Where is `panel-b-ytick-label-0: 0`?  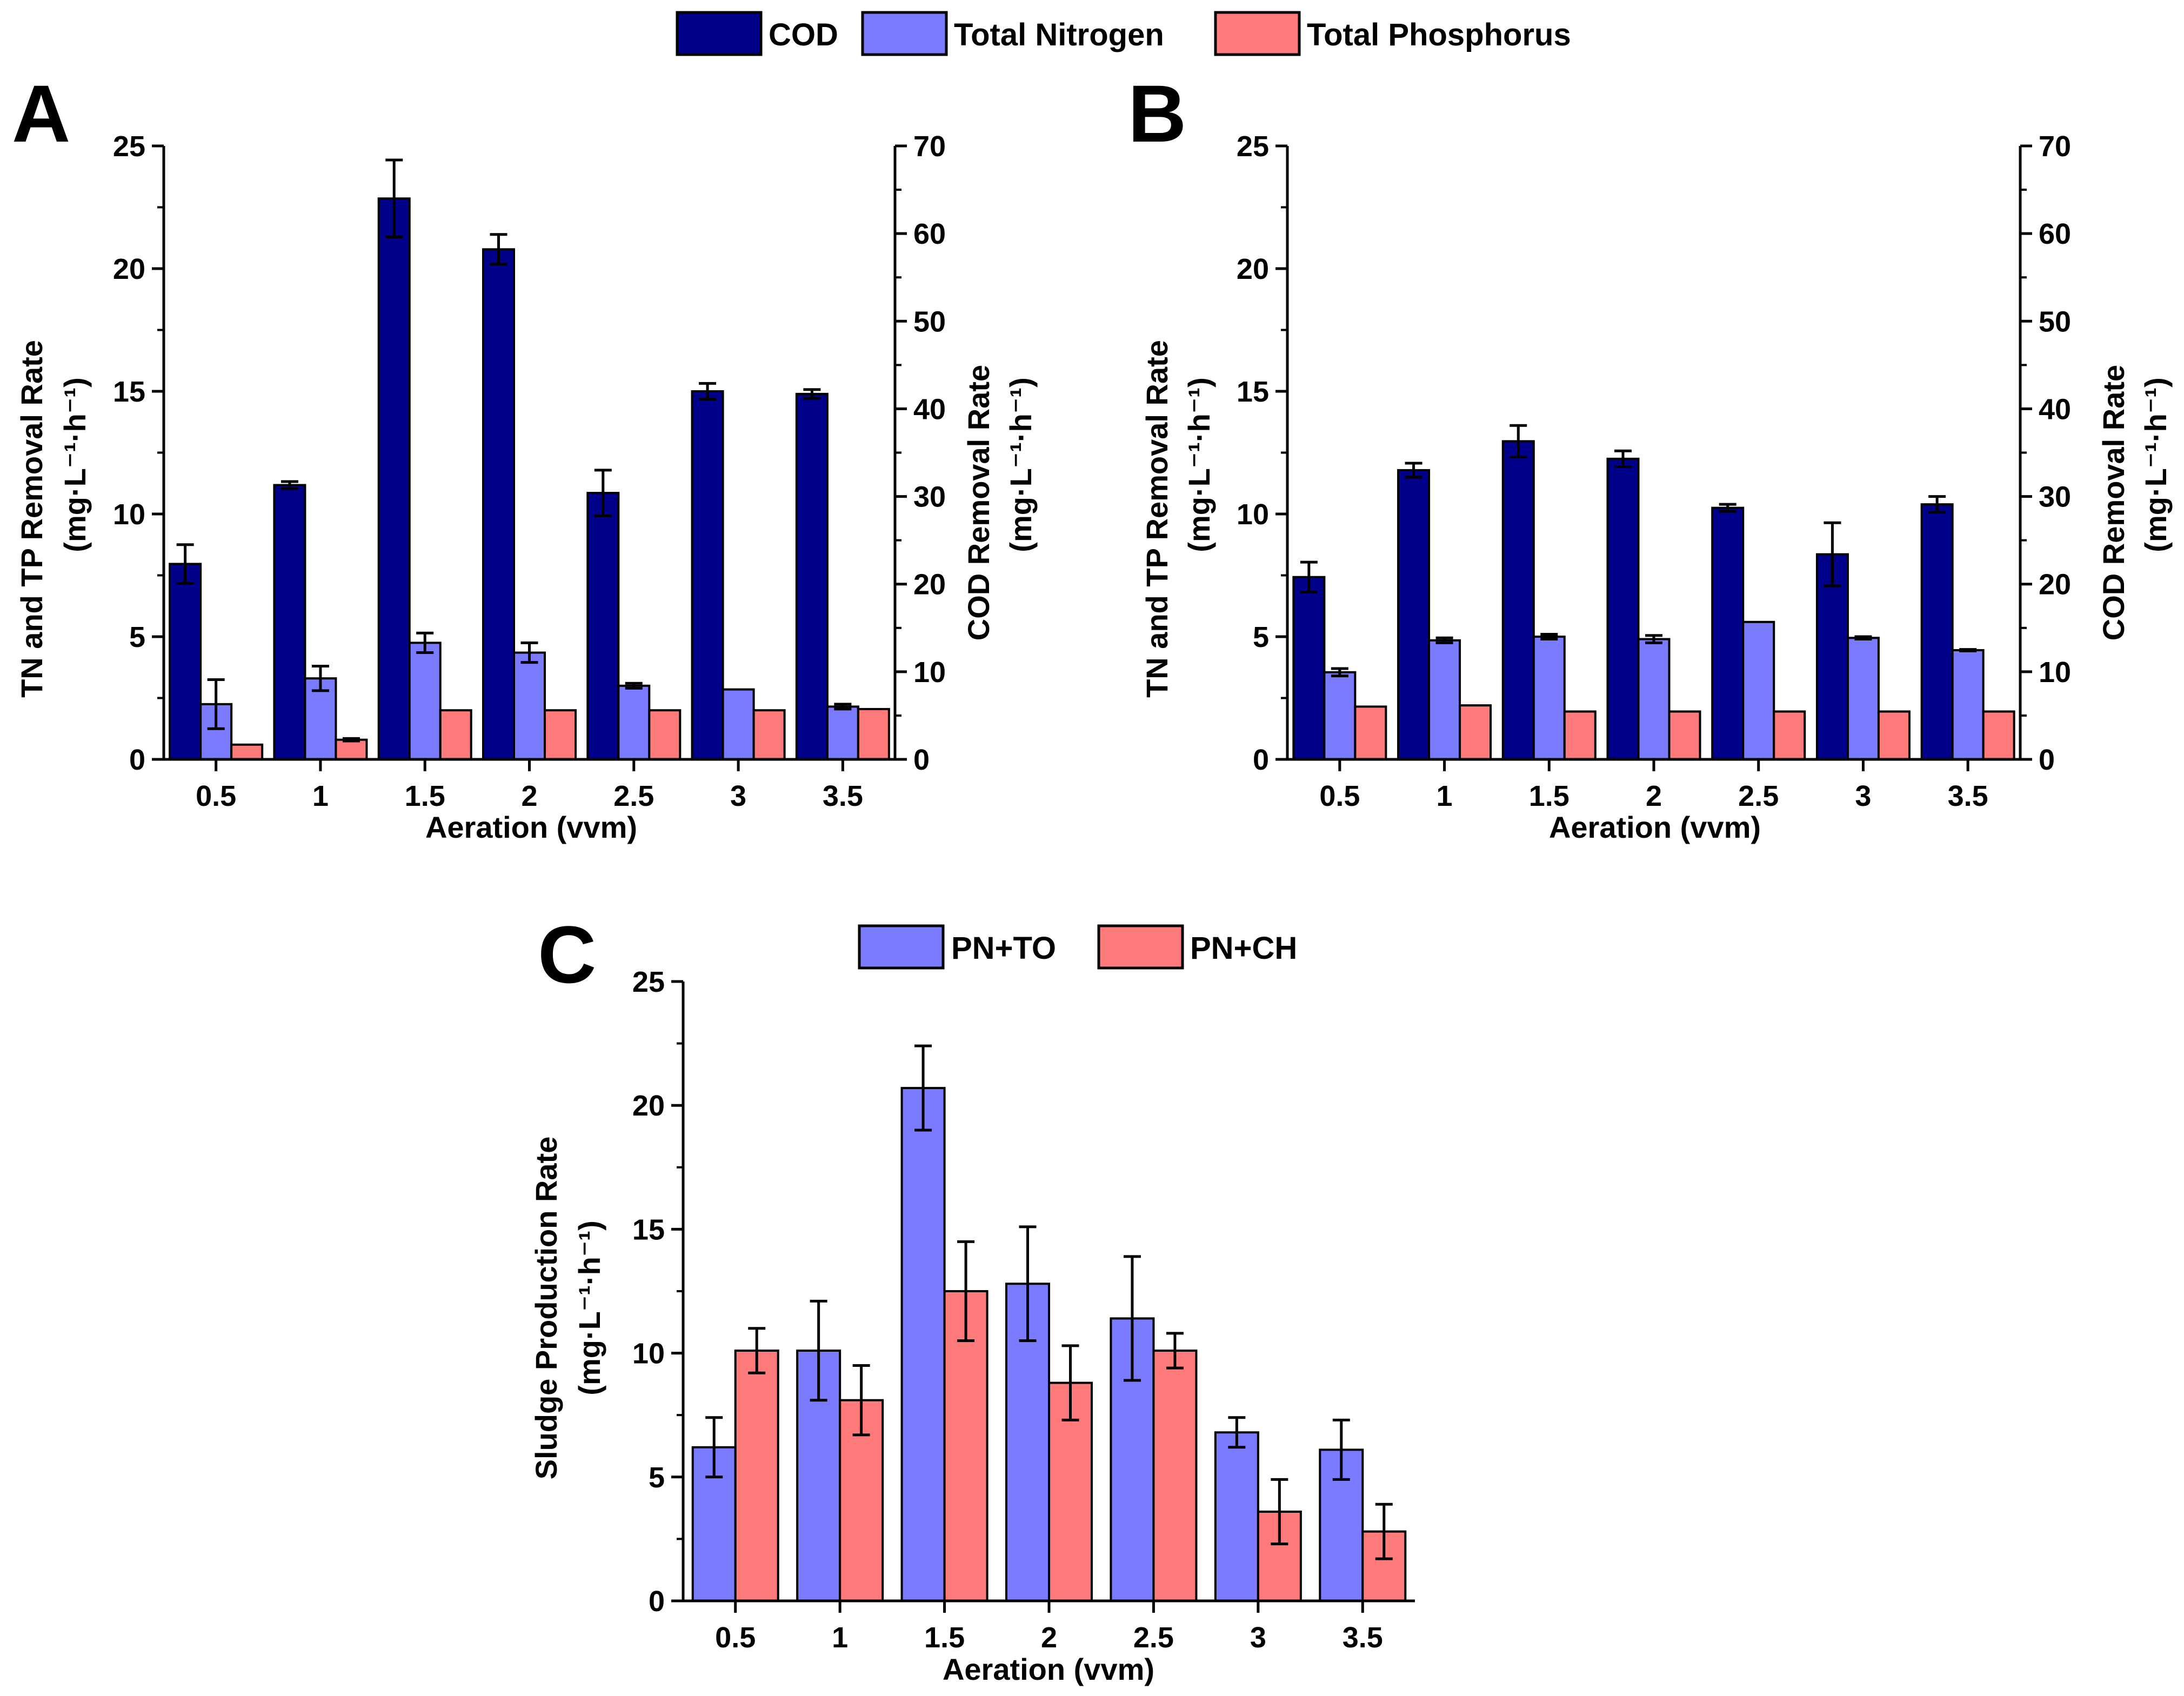 panel-b-ytick-label-0: 0 is located at coordinates (1261, 760).